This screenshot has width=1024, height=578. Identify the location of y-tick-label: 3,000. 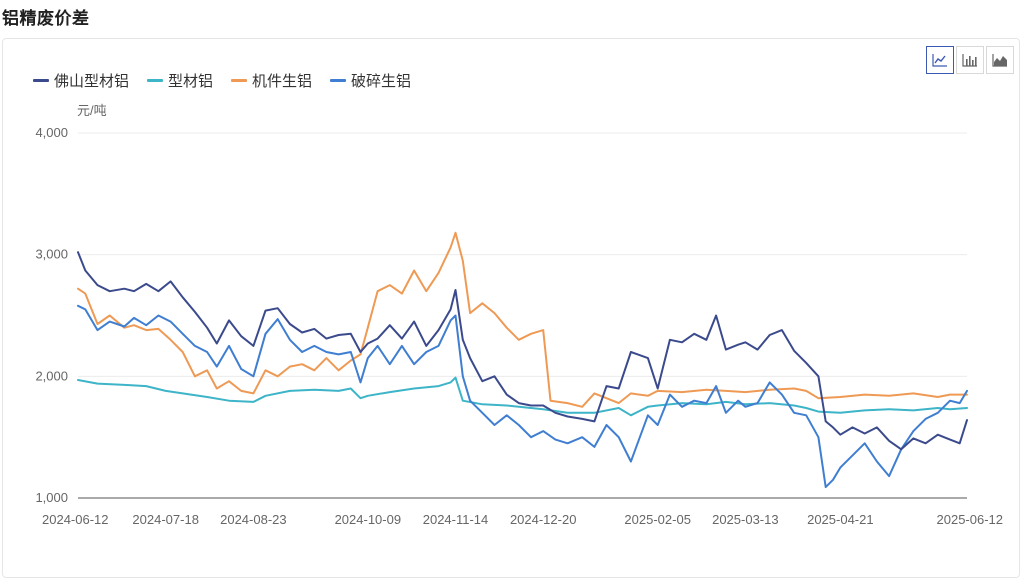
(51, 254).